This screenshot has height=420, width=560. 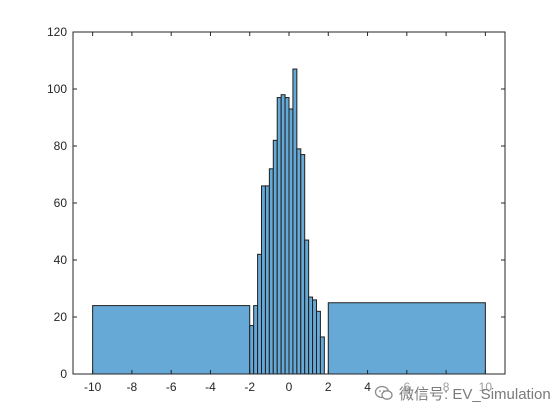 What do you see at coordinates (475, 394) in the screenshot?
I see `watermark-text: 微信号: EV_Simulation` at bounding box center [475, 394].